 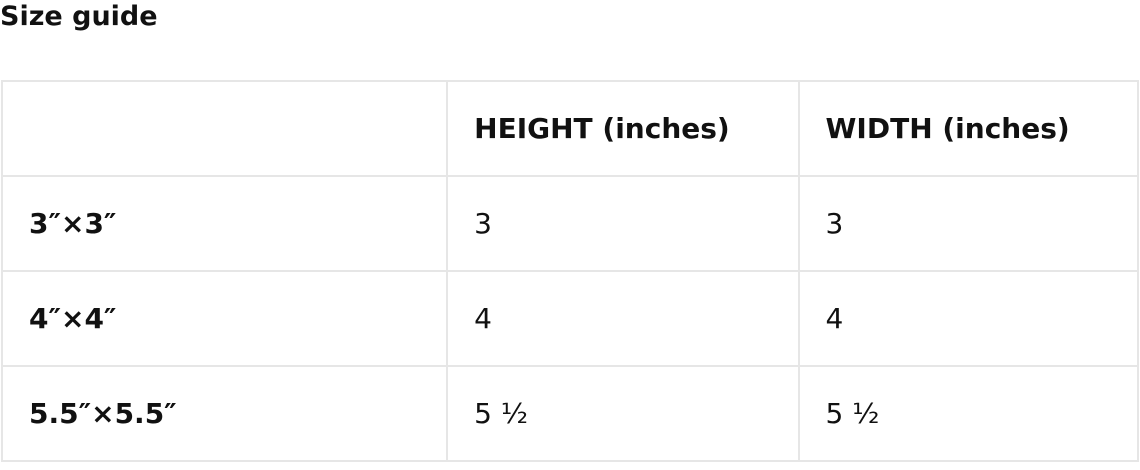 I want to click on width-cell: 5 ½, so click(x=968, y=413).